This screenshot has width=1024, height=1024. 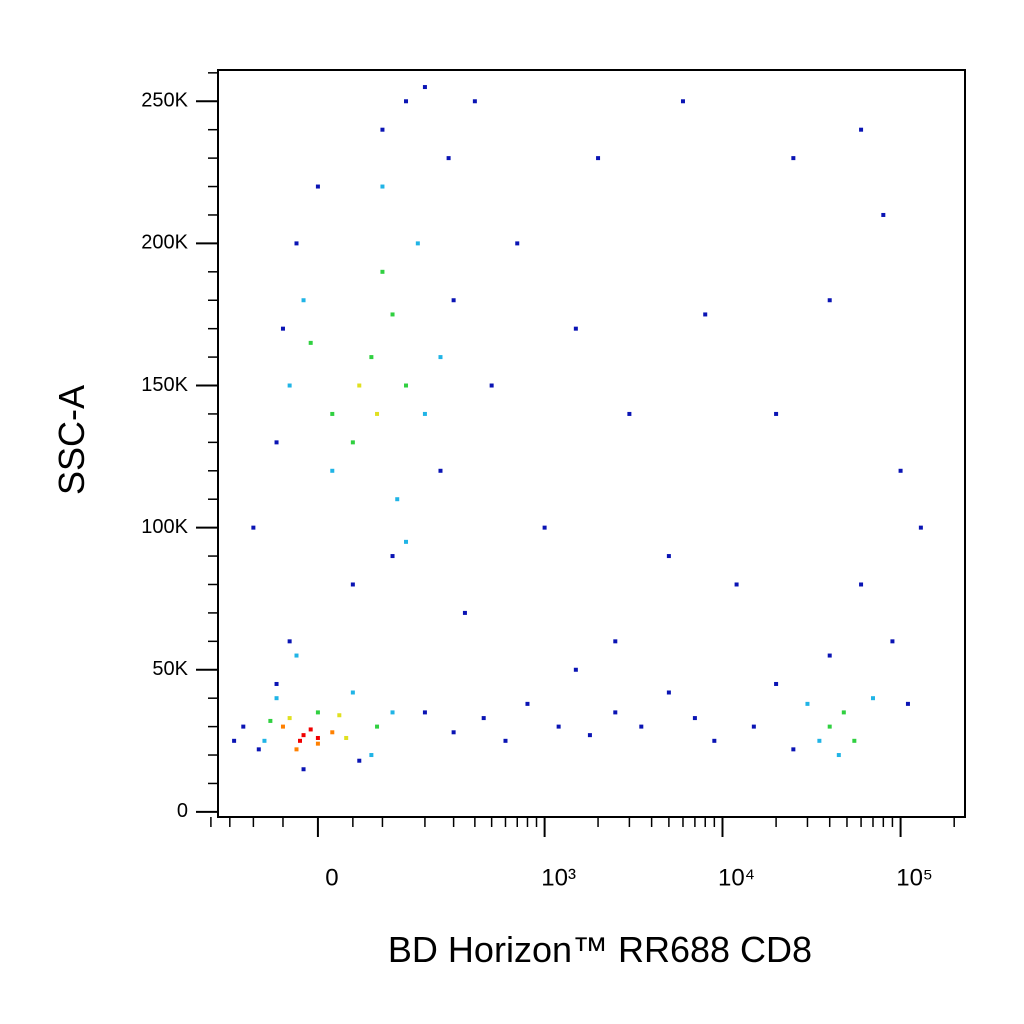 What do you see at coordinates (182, 811) in the screenshot?
I see `y-tick-label: 0` at bounding box center [182, 811].